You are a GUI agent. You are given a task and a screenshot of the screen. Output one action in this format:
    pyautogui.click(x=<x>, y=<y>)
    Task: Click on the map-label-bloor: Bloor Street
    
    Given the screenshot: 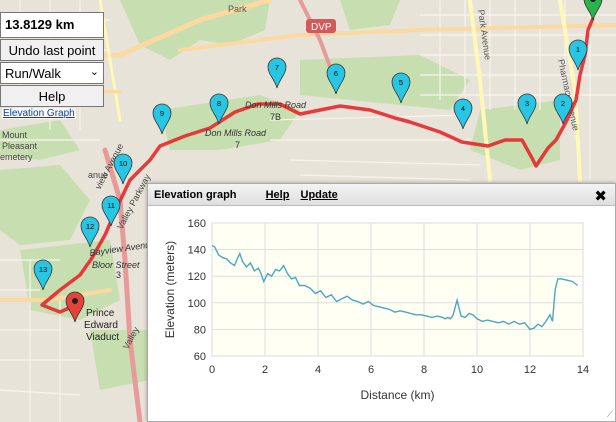 What is the action you would take?
    pyautogui.click(x=116, y=265)
    